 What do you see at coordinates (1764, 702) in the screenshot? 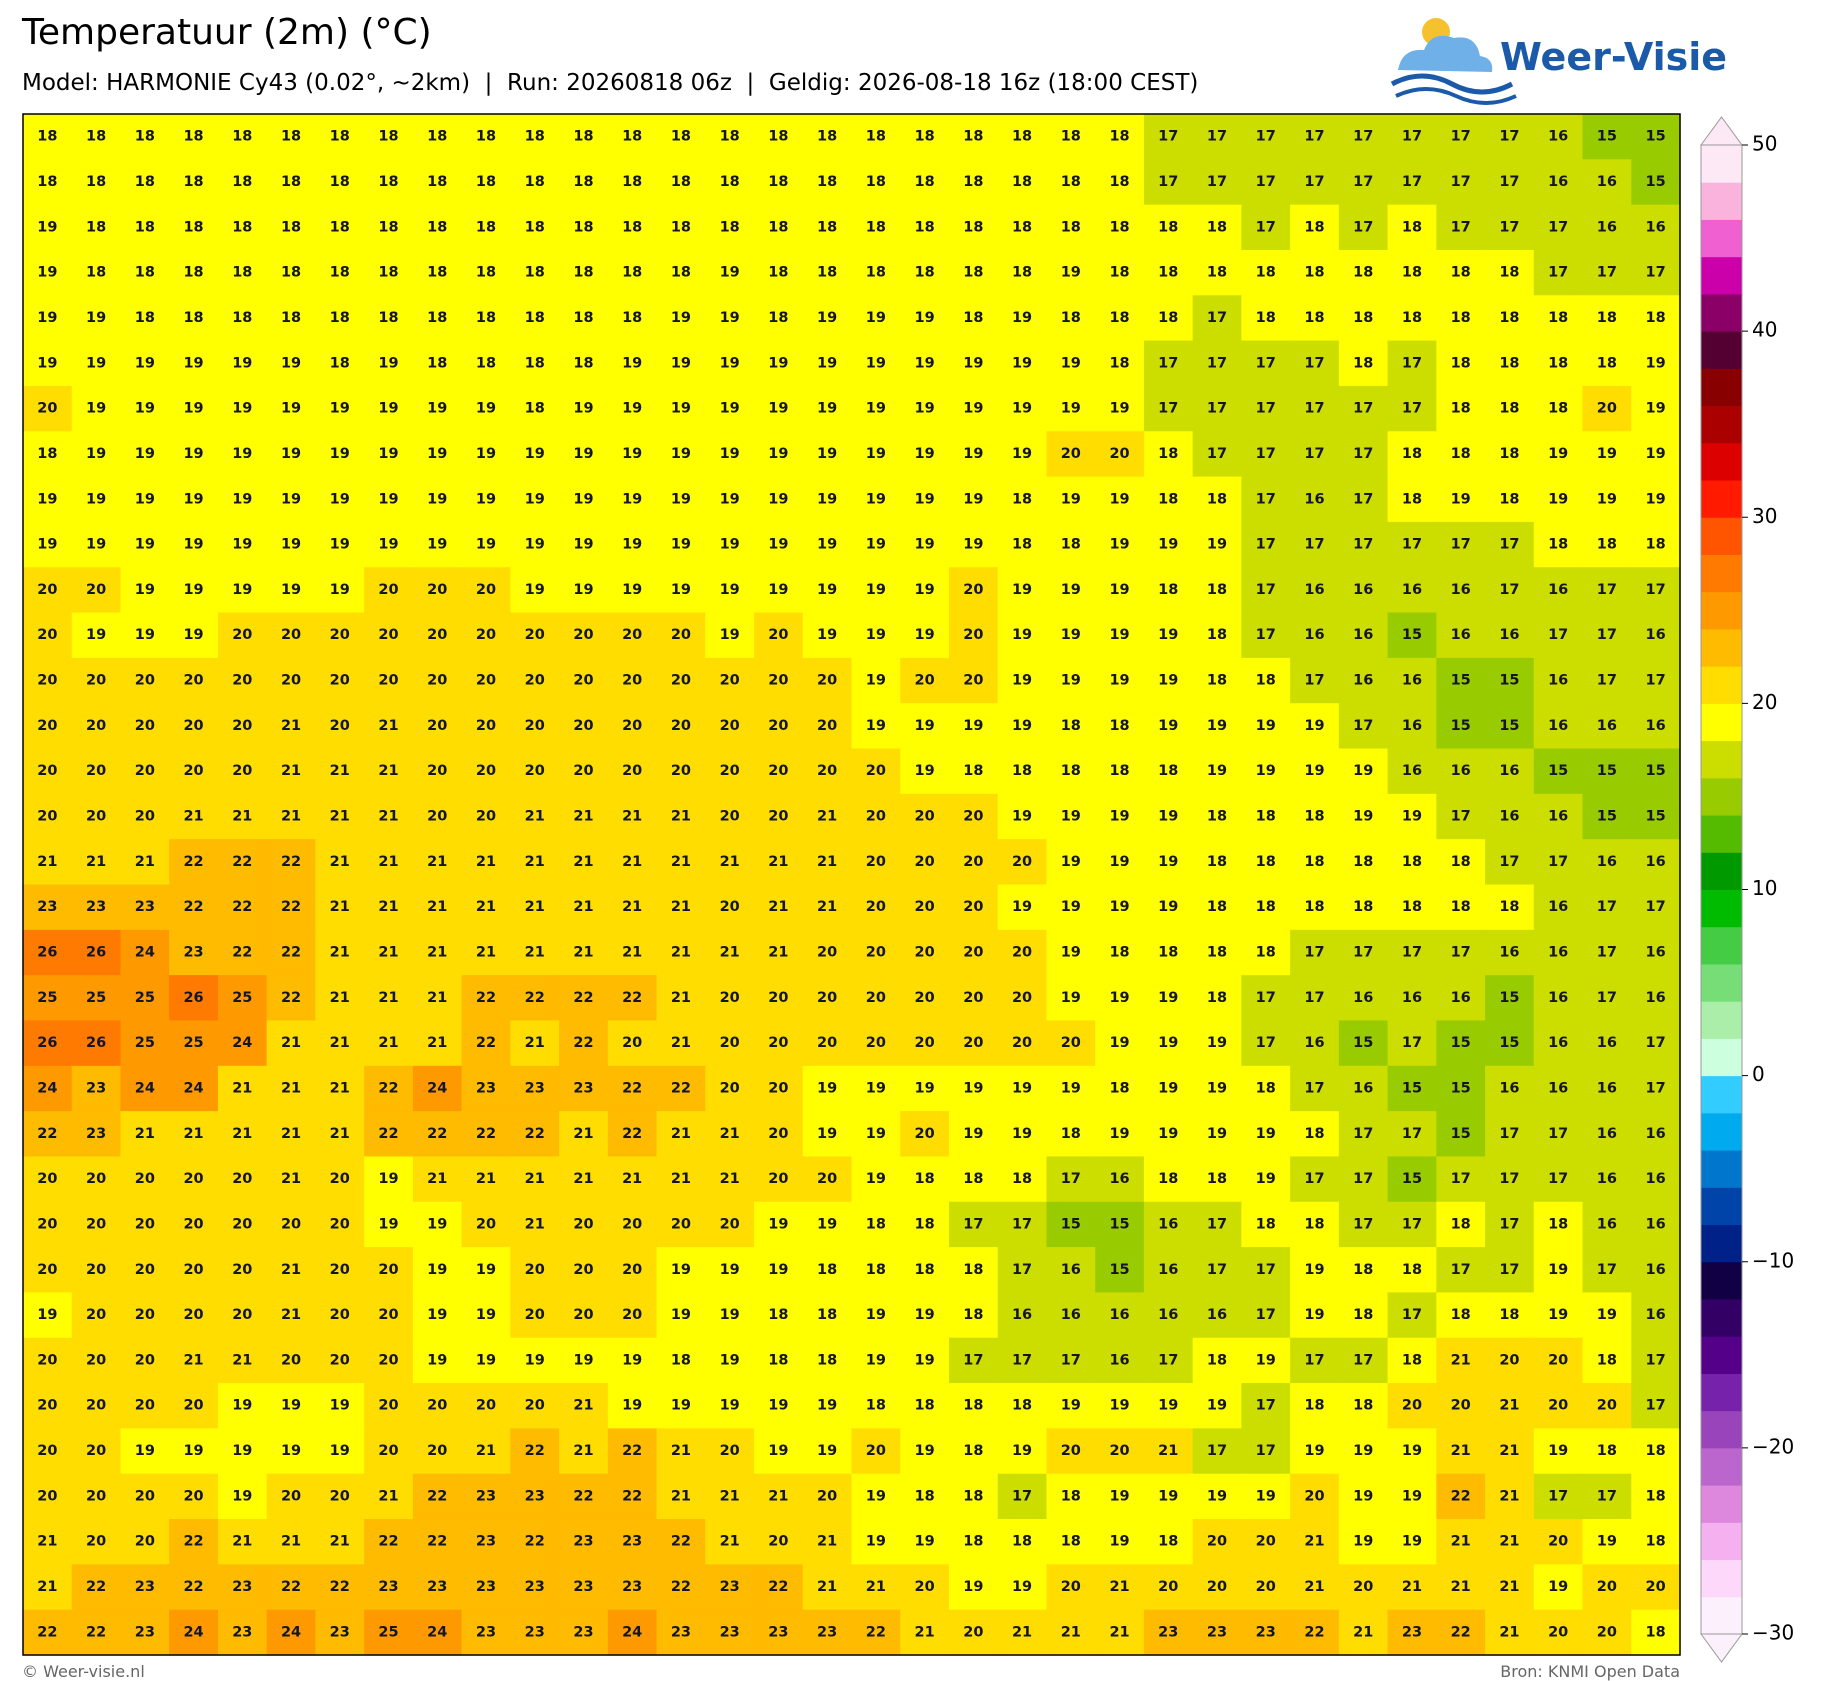
I see `colorbar-tick-label: 20` at bounding box center [1764, 702].